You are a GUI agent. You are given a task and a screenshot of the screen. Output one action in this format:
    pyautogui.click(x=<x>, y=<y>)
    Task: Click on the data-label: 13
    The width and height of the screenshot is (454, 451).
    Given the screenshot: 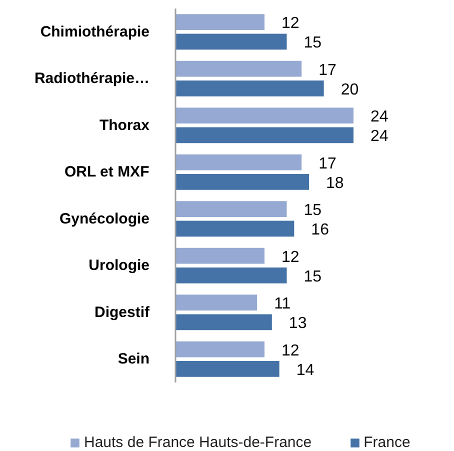 What is the action you would take?
    pyautogui.click(x=297, y=323)
    